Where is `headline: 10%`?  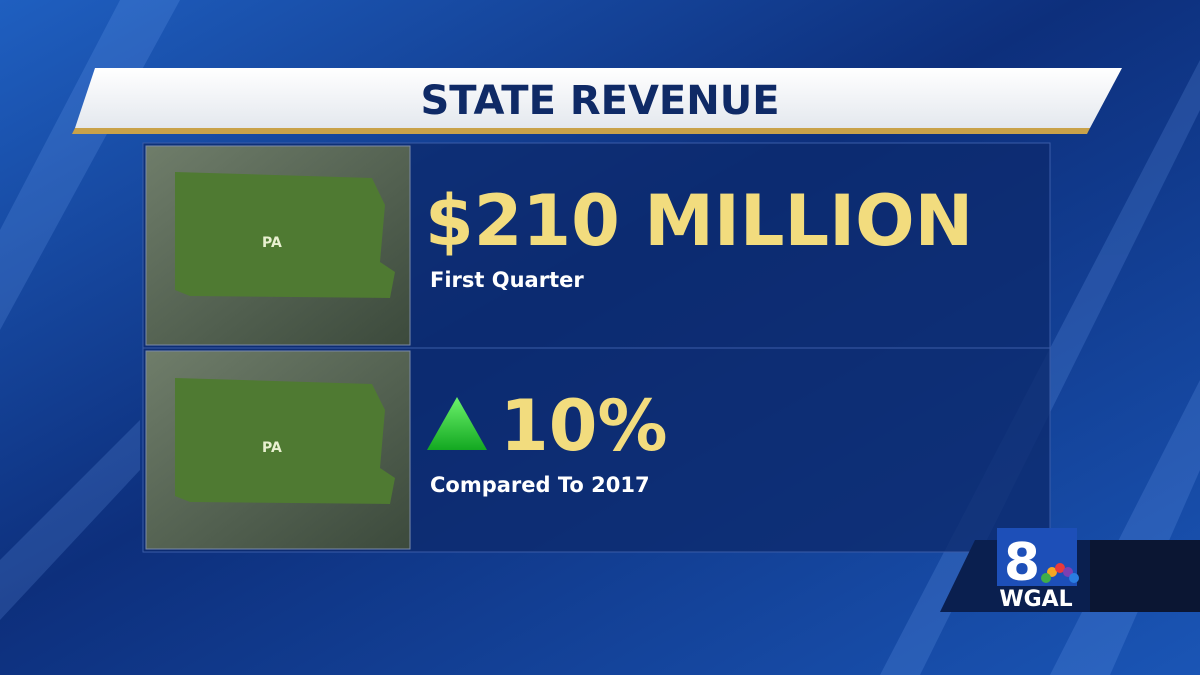 headline: 10% is located at coordinates (584, 426).